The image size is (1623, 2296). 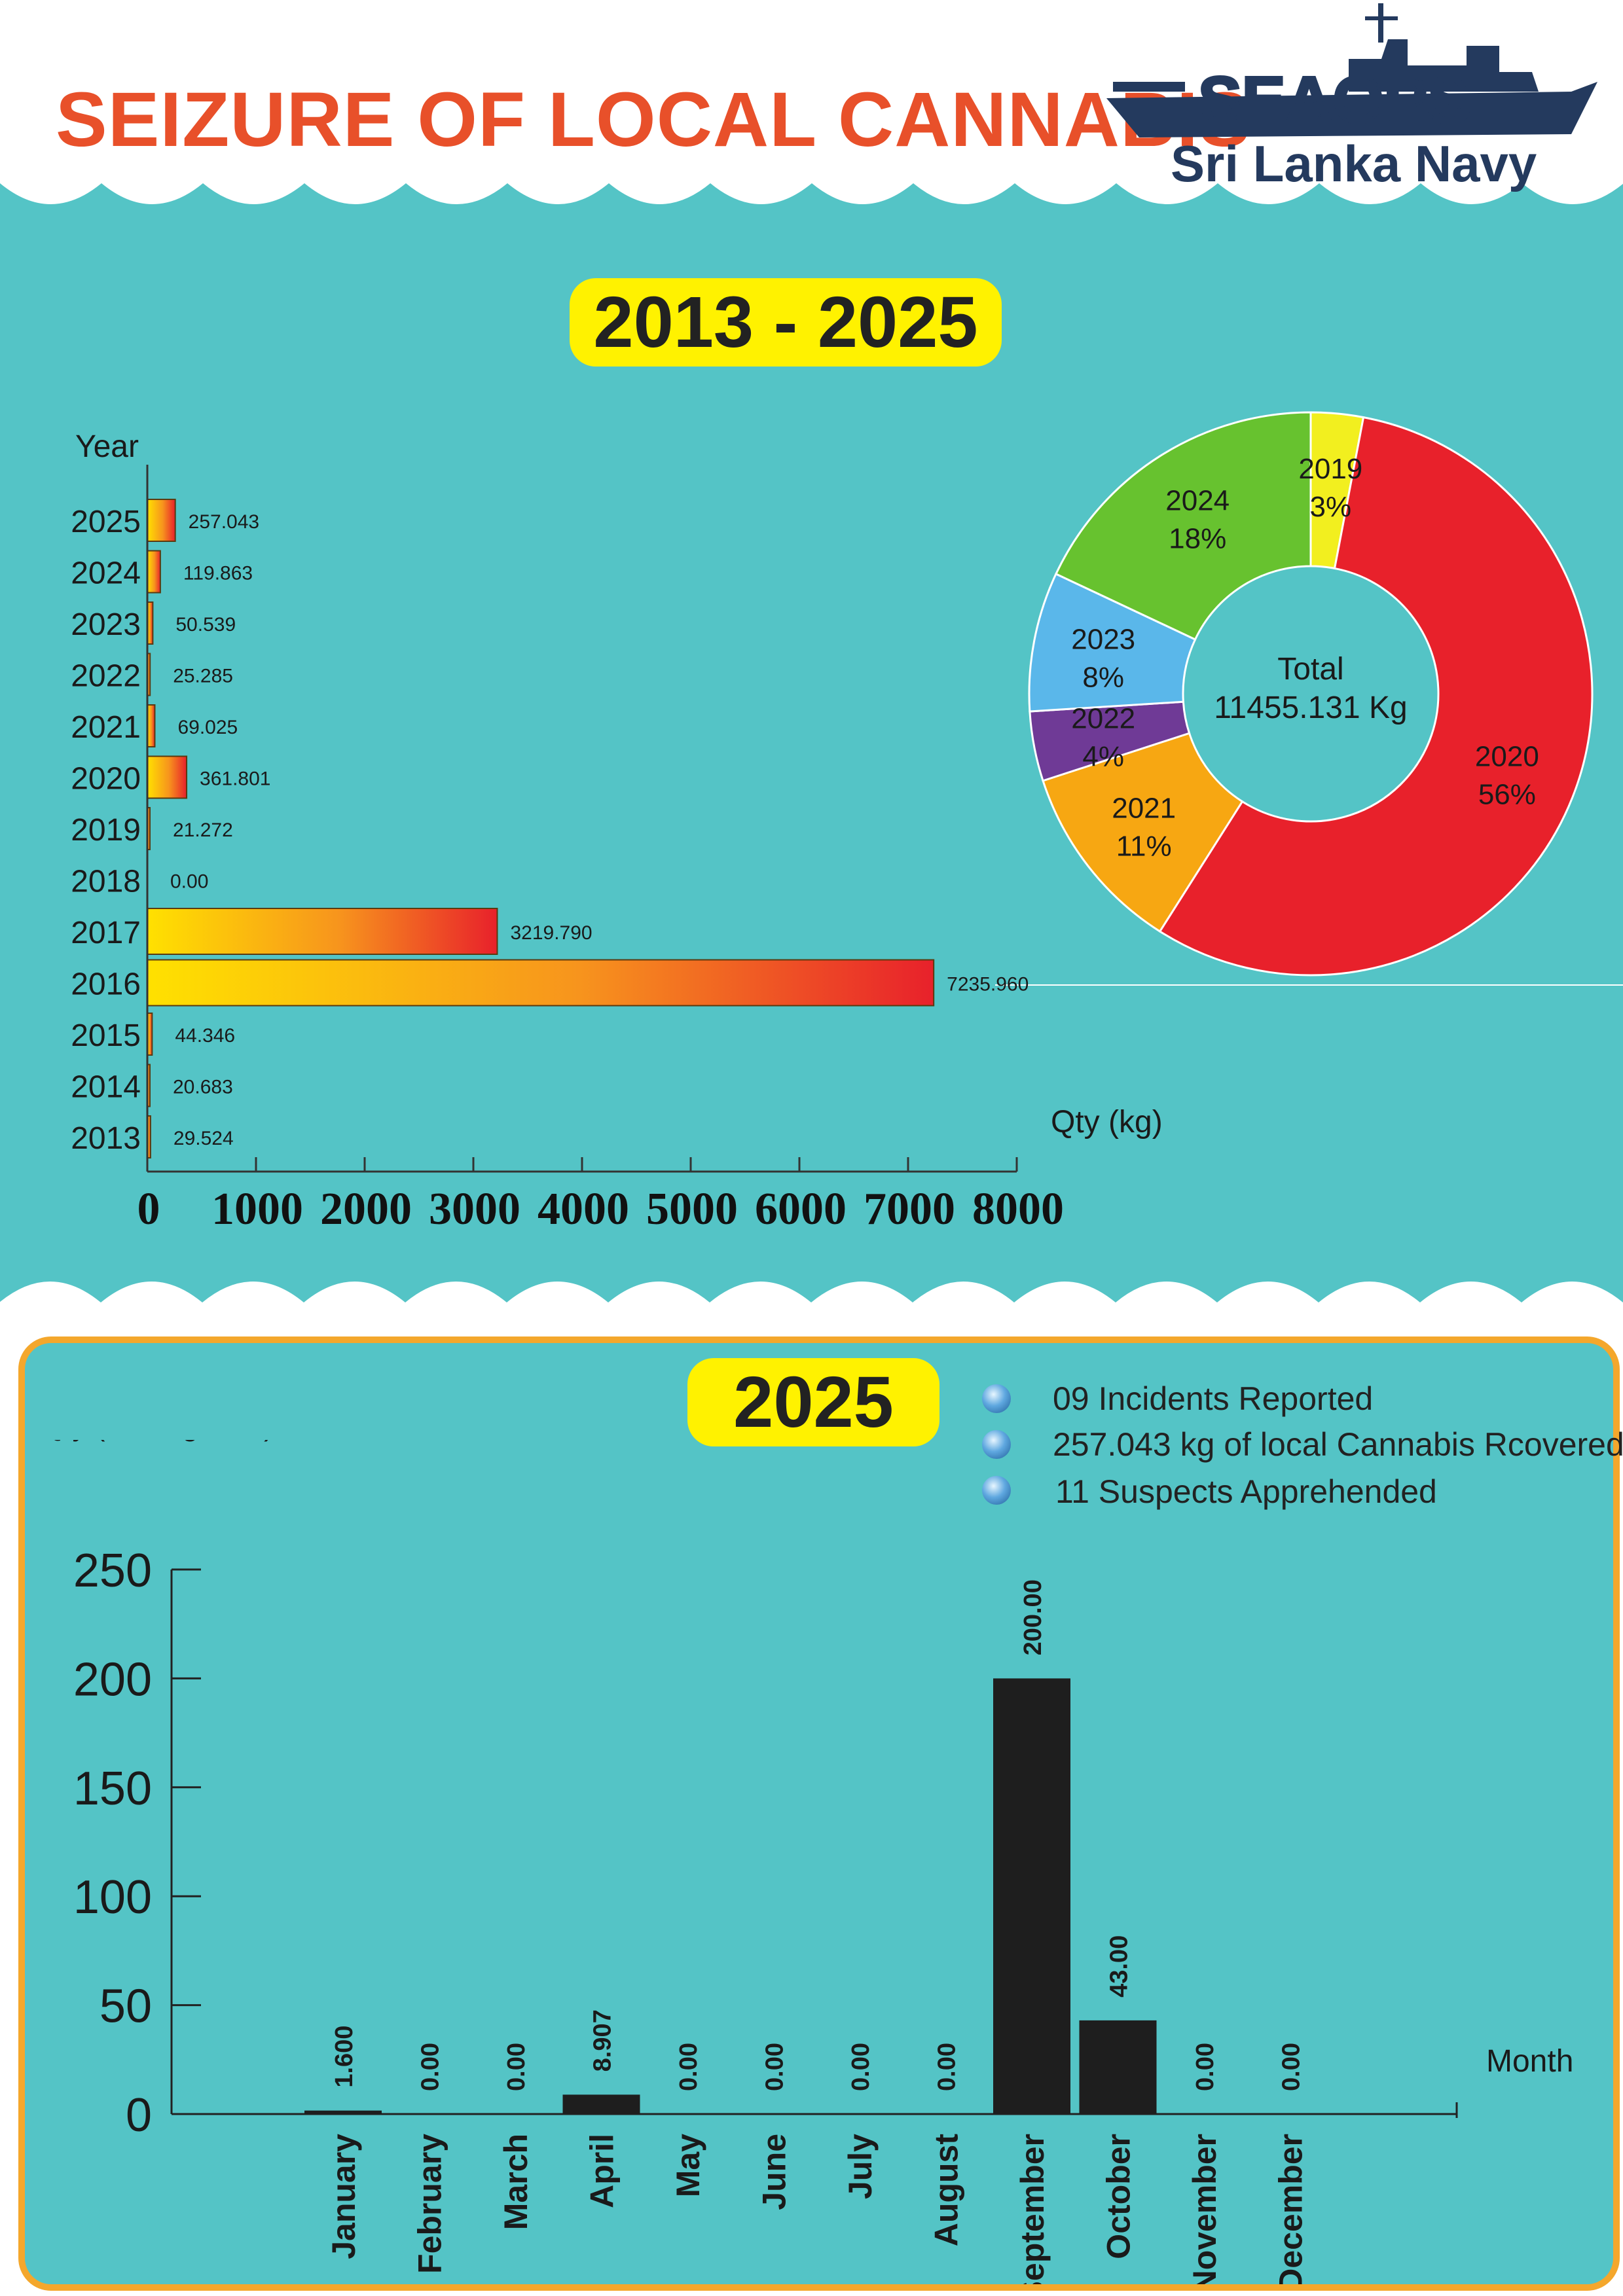 I want to click on pie-slice-label: 2023, so click(x=1103, y=640).